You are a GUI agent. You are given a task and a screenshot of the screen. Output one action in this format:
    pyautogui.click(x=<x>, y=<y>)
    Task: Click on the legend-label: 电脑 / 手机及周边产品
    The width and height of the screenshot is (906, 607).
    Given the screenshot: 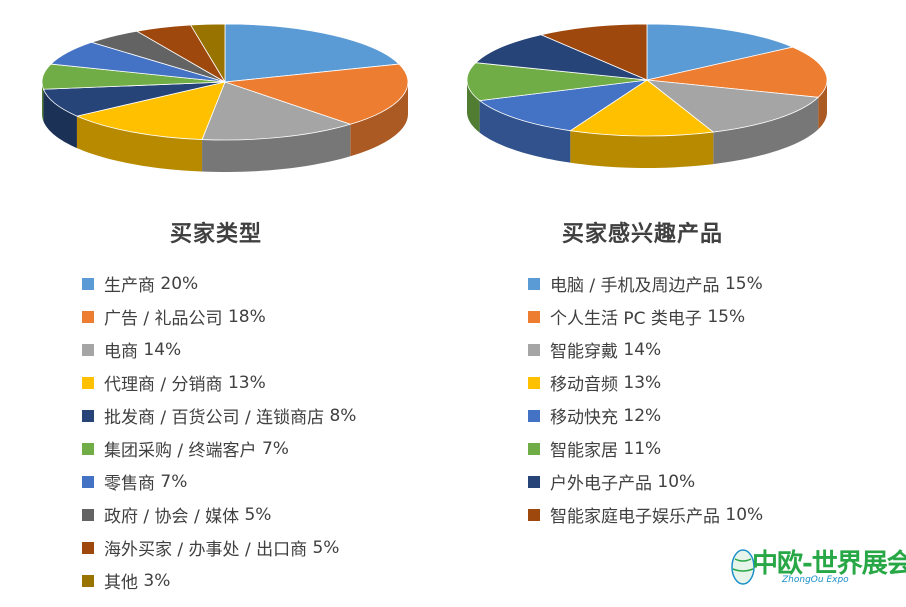 What is the action you would take?
    pyautogui.click(x=635, y=286)
    